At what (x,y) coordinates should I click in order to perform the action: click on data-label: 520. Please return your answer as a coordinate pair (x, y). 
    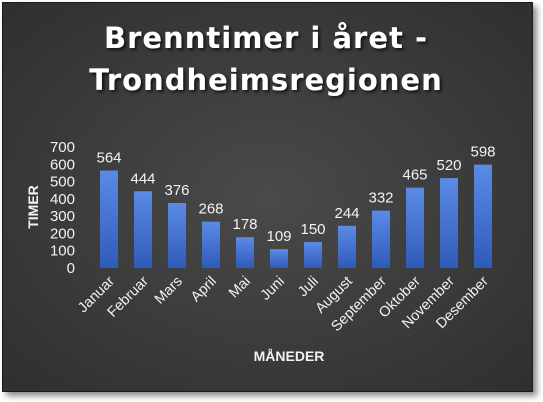
    Looking at the image, I should click on (448, 165).